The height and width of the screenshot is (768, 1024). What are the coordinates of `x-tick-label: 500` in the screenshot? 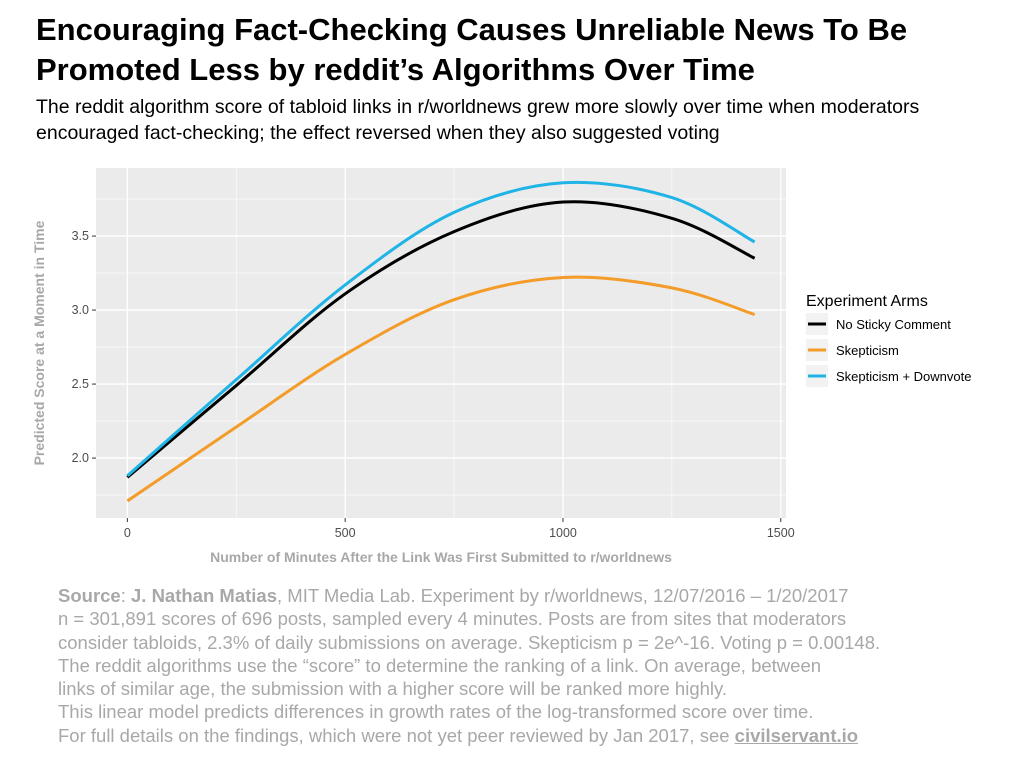 It's located at (345, 533).